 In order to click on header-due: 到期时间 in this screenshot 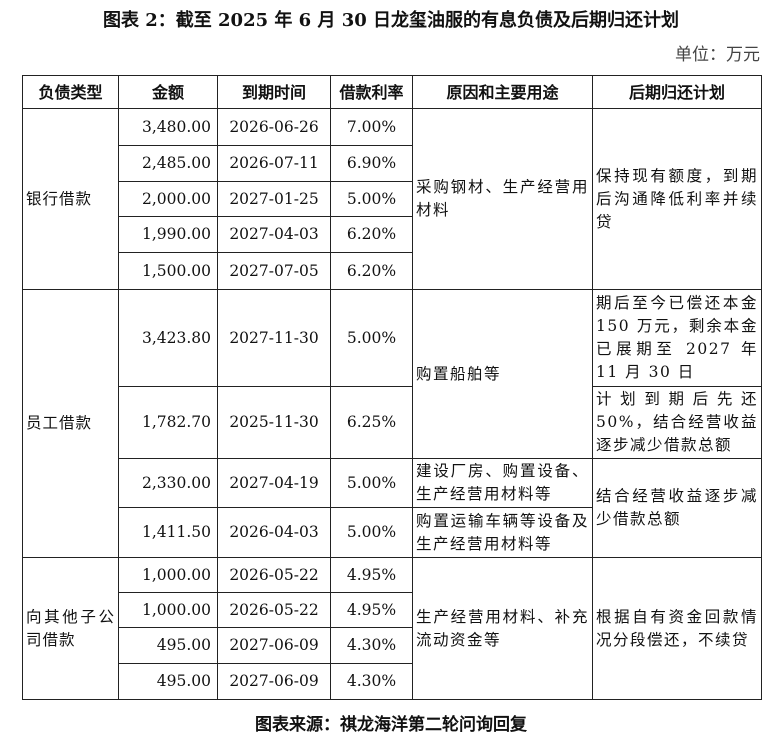, I will do `click(274, 92)`.